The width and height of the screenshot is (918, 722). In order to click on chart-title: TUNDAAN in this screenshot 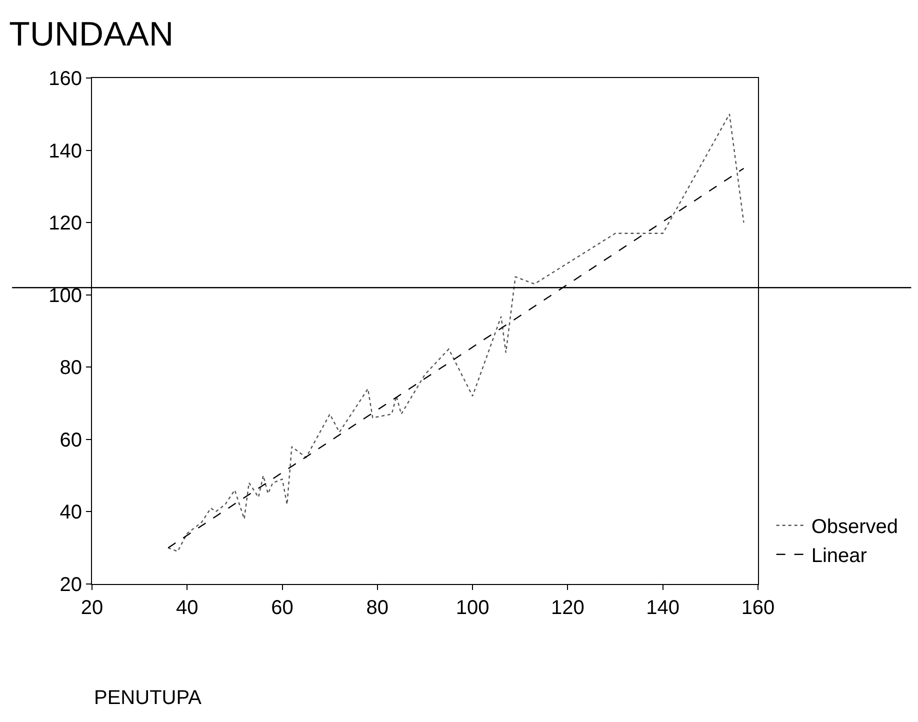, I will do `click(91, 34)`.